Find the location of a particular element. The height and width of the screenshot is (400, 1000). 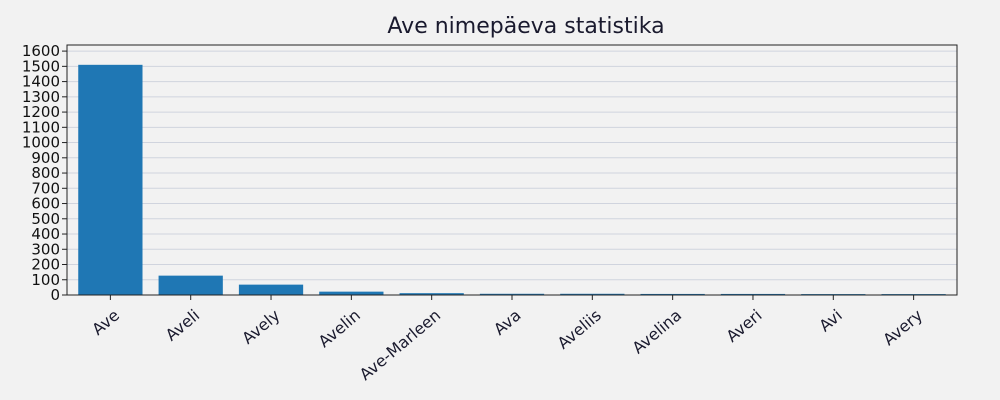

bar-ava is located at coordinates (512, 294).